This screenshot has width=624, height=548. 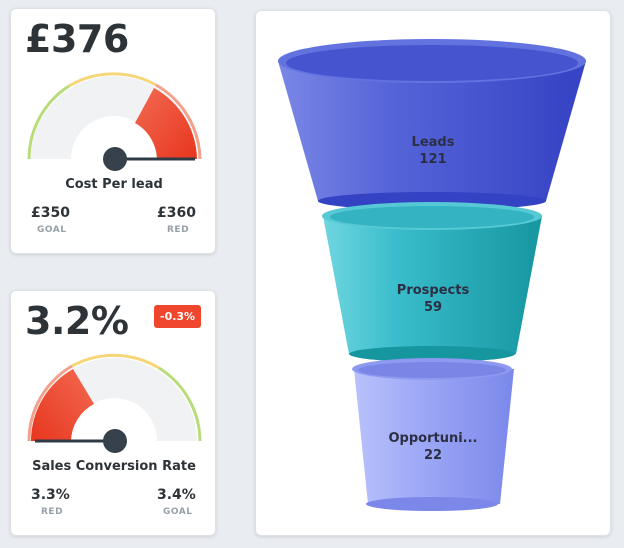 What do you see at coordinates (114, 403) in the screenshot?
I see `conversion-gauge` at bounding box center [114, 403].